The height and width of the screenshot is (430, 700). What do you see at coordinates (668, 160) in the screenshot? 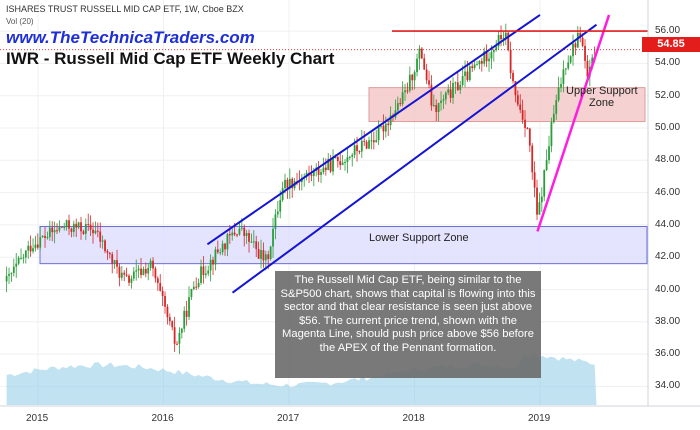
I see `y-tick-label: 48.00` at bounding box center [668, 160].